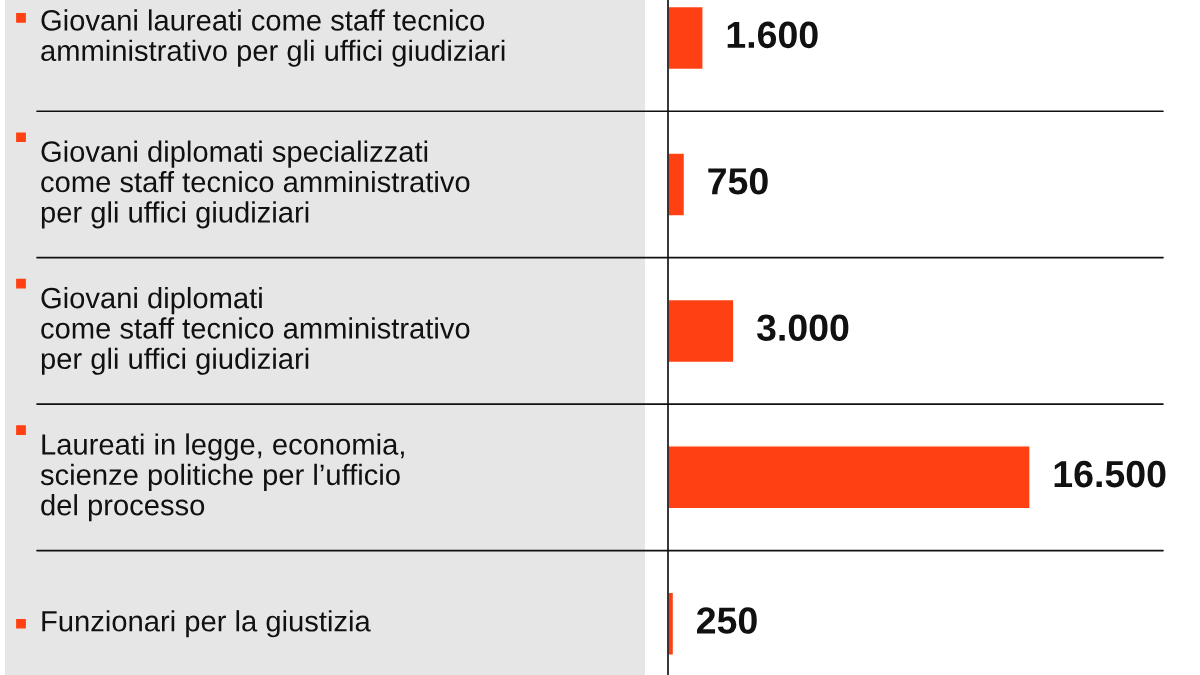 The width and height of the screenshot is (1200, 675). Describe the element at coordinates (206, 624) in the screenshot. I see `y-tick-label: Funzionari per la giustizia` at that location.